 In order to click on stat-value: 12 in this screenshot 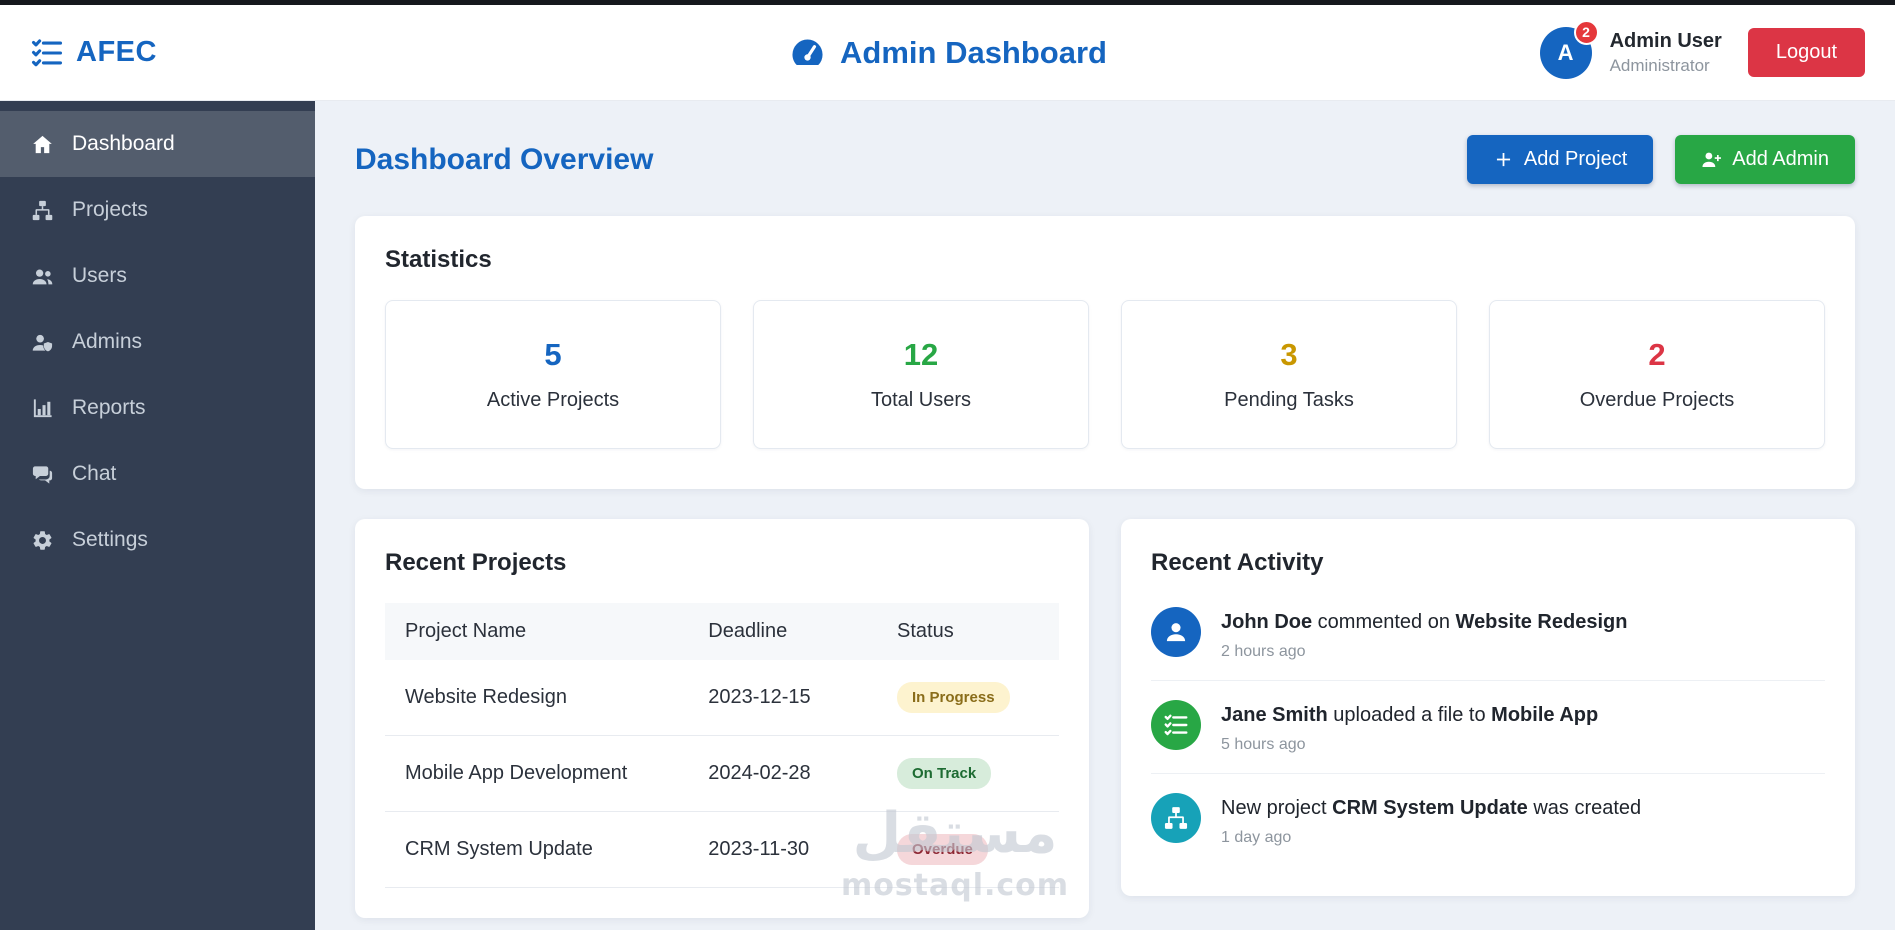, I will do `click(921, 354)`.